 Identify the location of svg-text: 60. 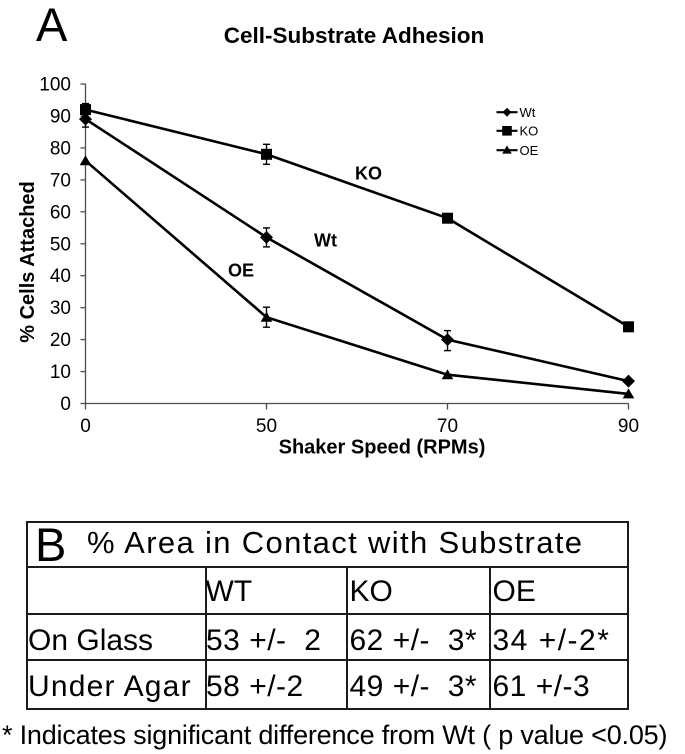
(60, 212).